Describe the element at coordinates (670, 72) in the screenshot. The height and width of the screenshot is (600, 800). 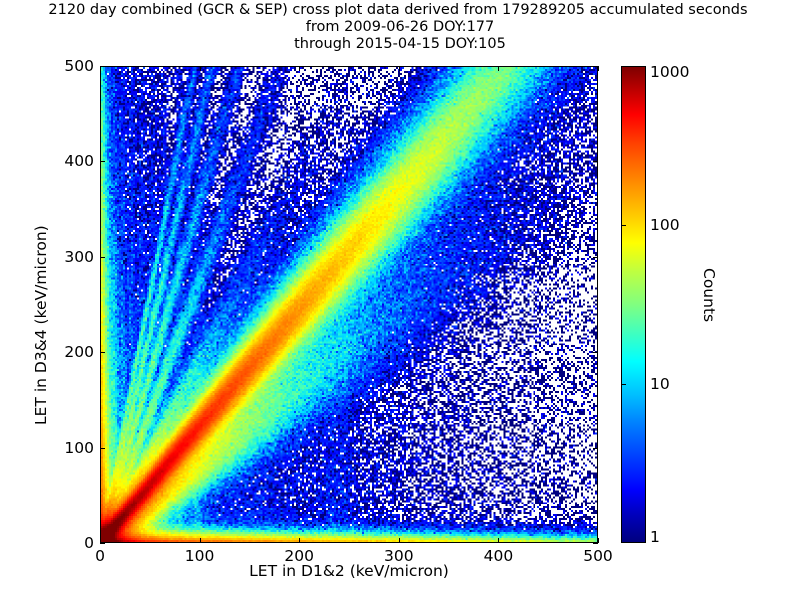
I see `colorbar-tick-label: 1000` at that location.